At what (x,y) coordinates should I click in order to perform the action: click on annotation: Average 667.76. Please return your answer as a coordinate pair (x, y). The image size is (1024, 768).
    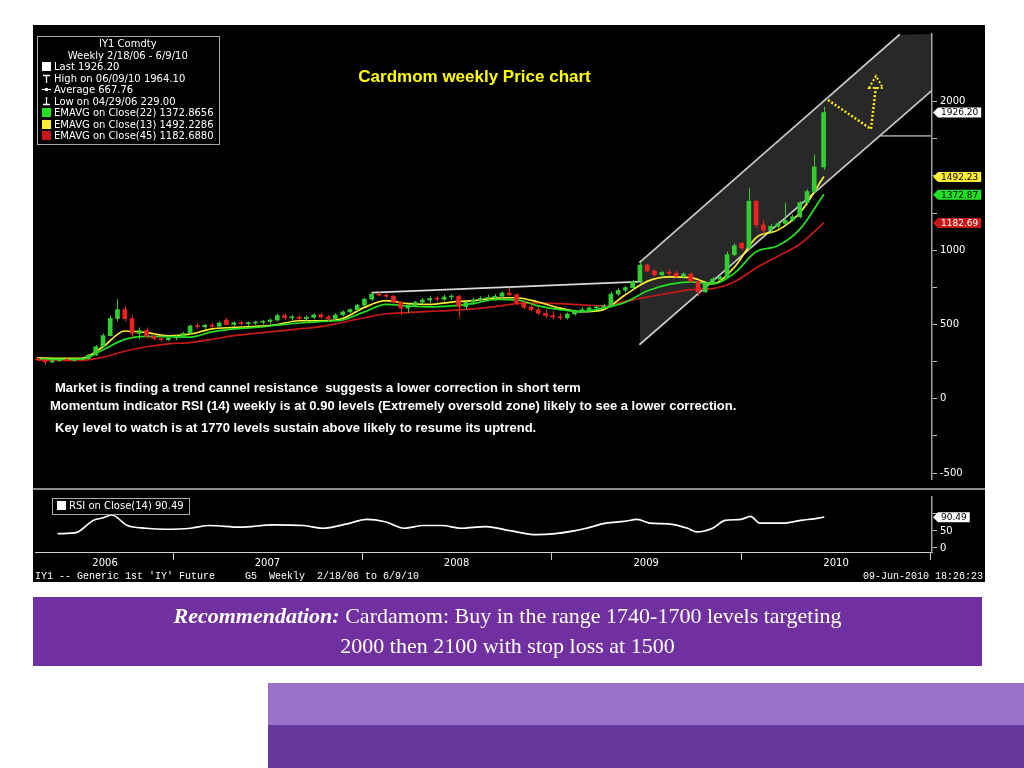
    Looking at the image, I should click on (94, 90).